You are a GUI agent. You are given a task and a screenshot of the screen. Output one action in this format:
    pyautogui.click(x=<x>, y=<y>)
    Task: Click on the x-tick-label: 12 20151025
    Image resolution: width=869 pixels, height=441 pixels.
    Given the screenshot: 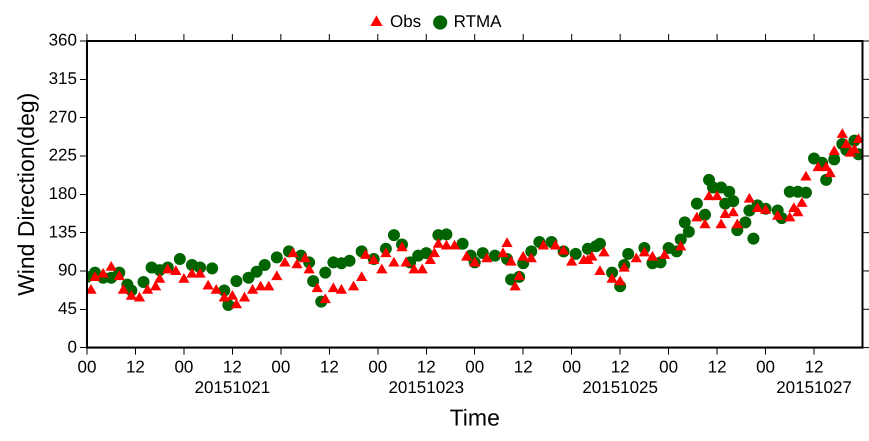 What is the action you would take?
    pyautogui.click(x=620, y=377)
    